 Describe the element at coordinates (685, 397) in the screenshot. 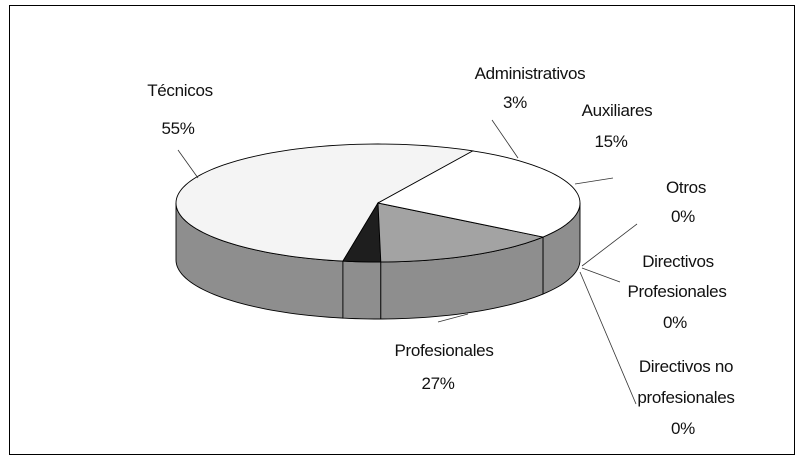

I see `label-dirnoprof-line2: profesionales` at that location.